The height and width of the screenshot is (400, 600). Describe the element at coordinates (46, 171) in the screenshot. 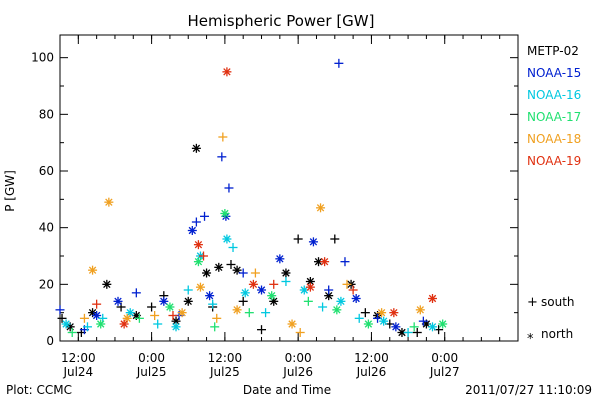

I see `y-tick-label: 60` at that location.